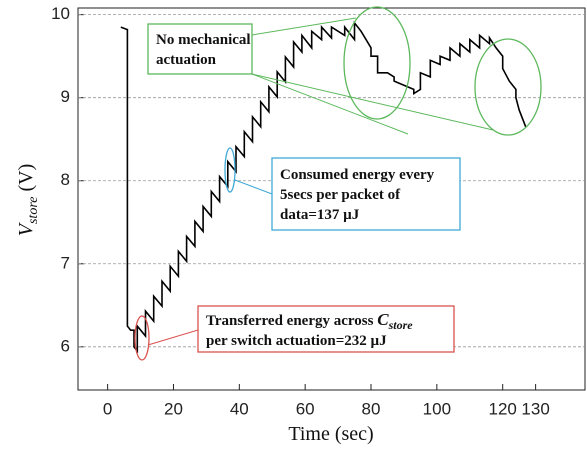  I want to click on annotation-line: Consumed energy every, so click(357, 175).